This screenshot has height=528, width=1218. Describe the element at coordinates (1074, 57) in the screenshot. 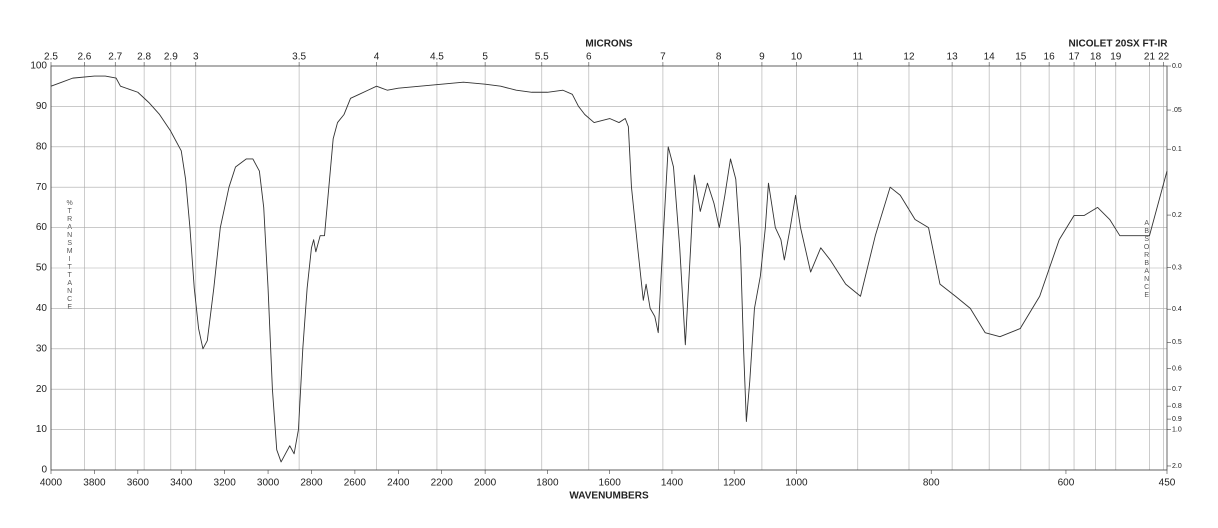

I see `x2-tick-label: 17` at that location.